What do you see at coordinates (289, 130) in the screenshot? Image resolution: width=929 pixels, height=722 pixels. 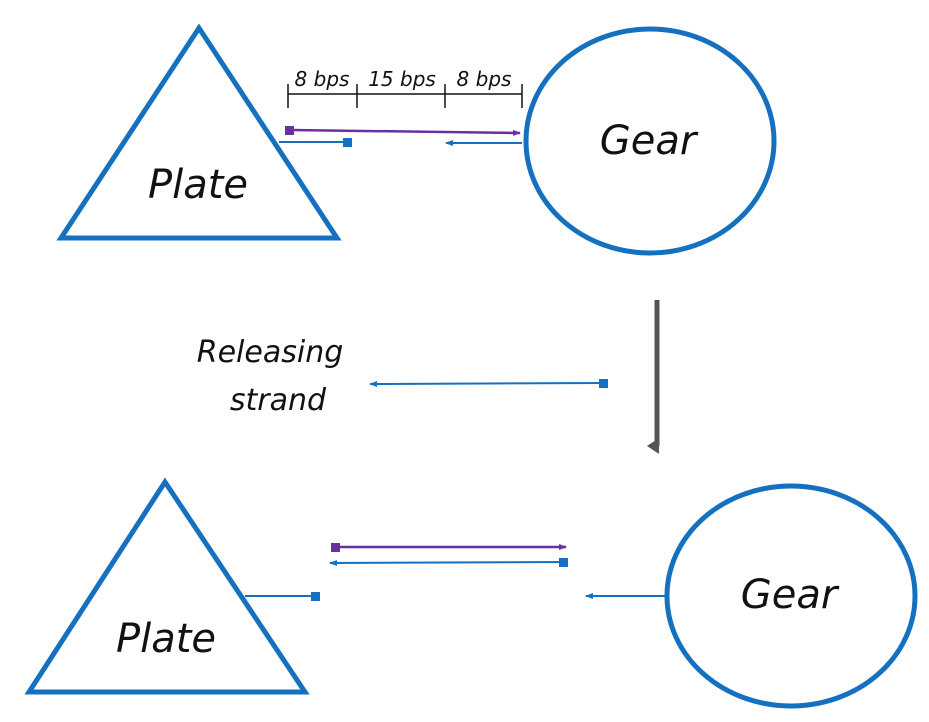 I see `purple-strand-end` at bounding box center [289, 130].